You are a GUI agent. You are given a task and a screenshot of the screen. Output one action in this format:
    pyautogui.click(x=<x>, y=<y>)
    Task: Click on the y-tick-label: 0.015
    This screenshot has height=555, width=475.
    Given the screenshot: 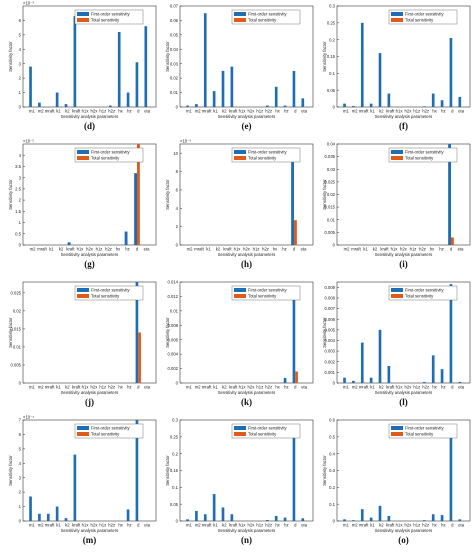 What is the action you would take?
    pyautogui.click(x=16, y=328)
    